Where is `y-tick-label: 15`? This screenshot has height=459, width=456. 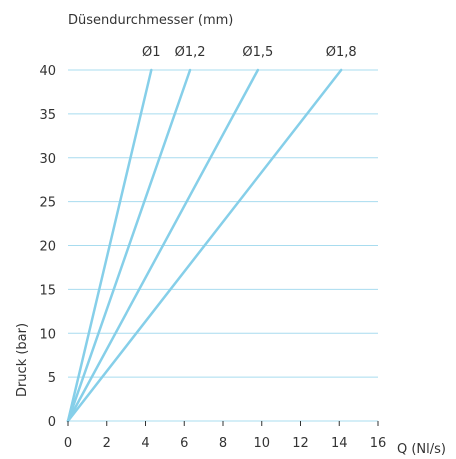
y-tick-label: 15 is located at coordinates (47, 290).